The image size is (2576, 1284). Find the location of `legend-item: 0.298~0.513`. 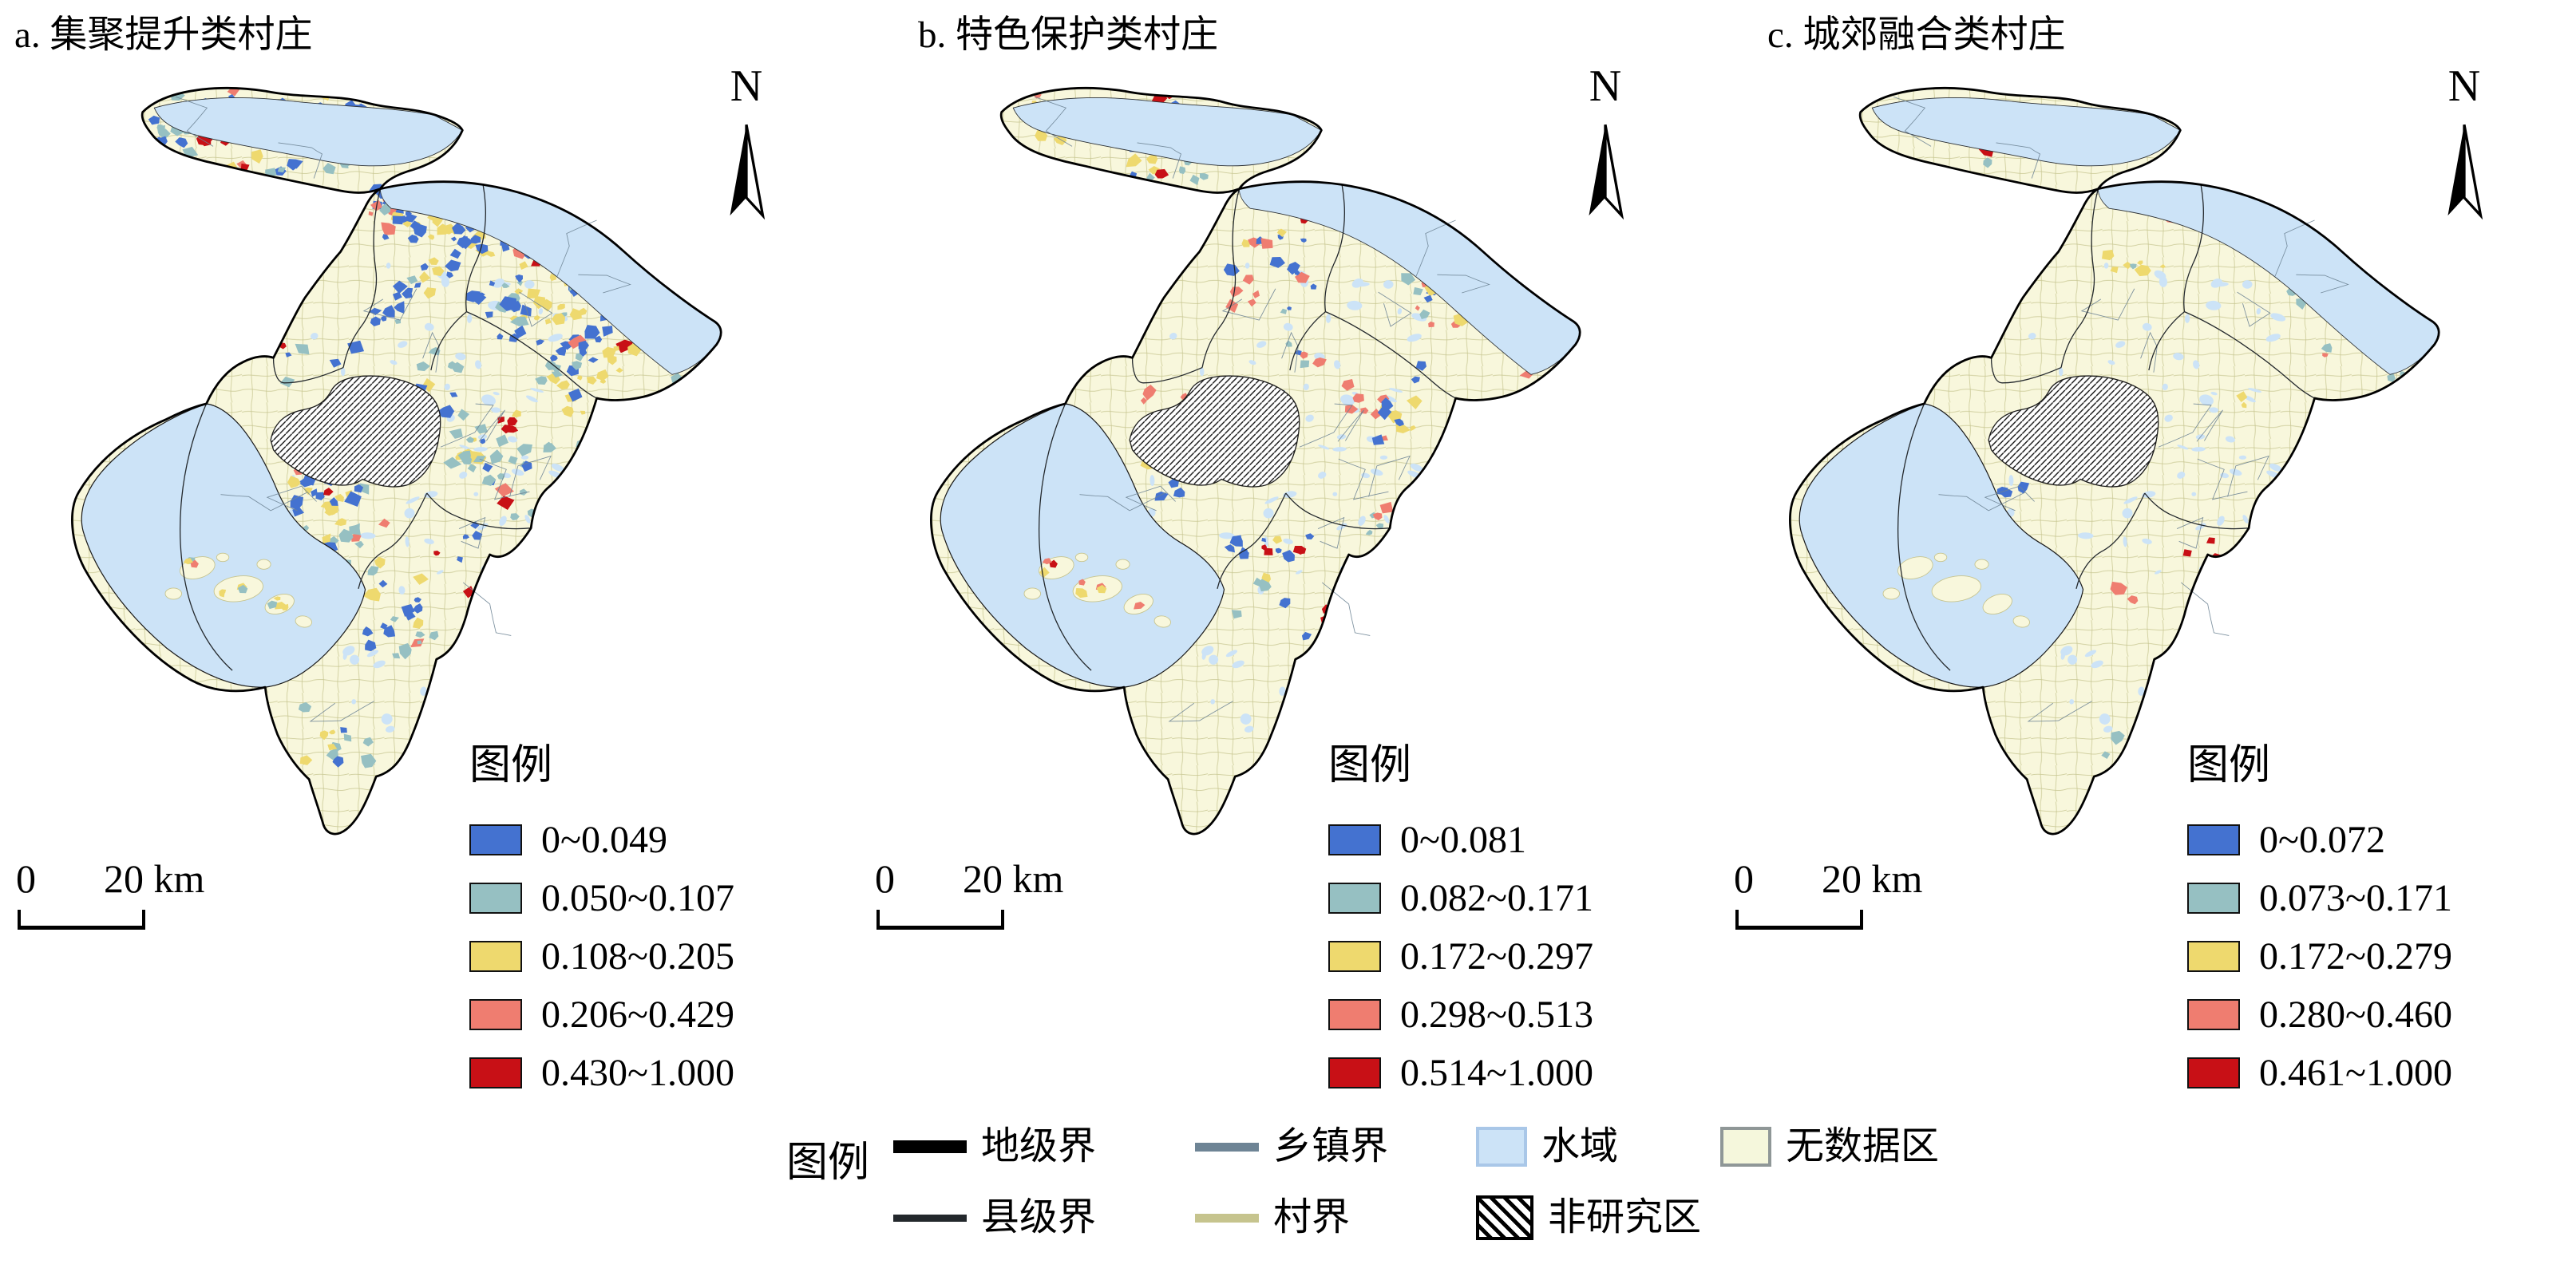

legend-item: 0.298~0.513 is located at coordinates (1520, 1015).